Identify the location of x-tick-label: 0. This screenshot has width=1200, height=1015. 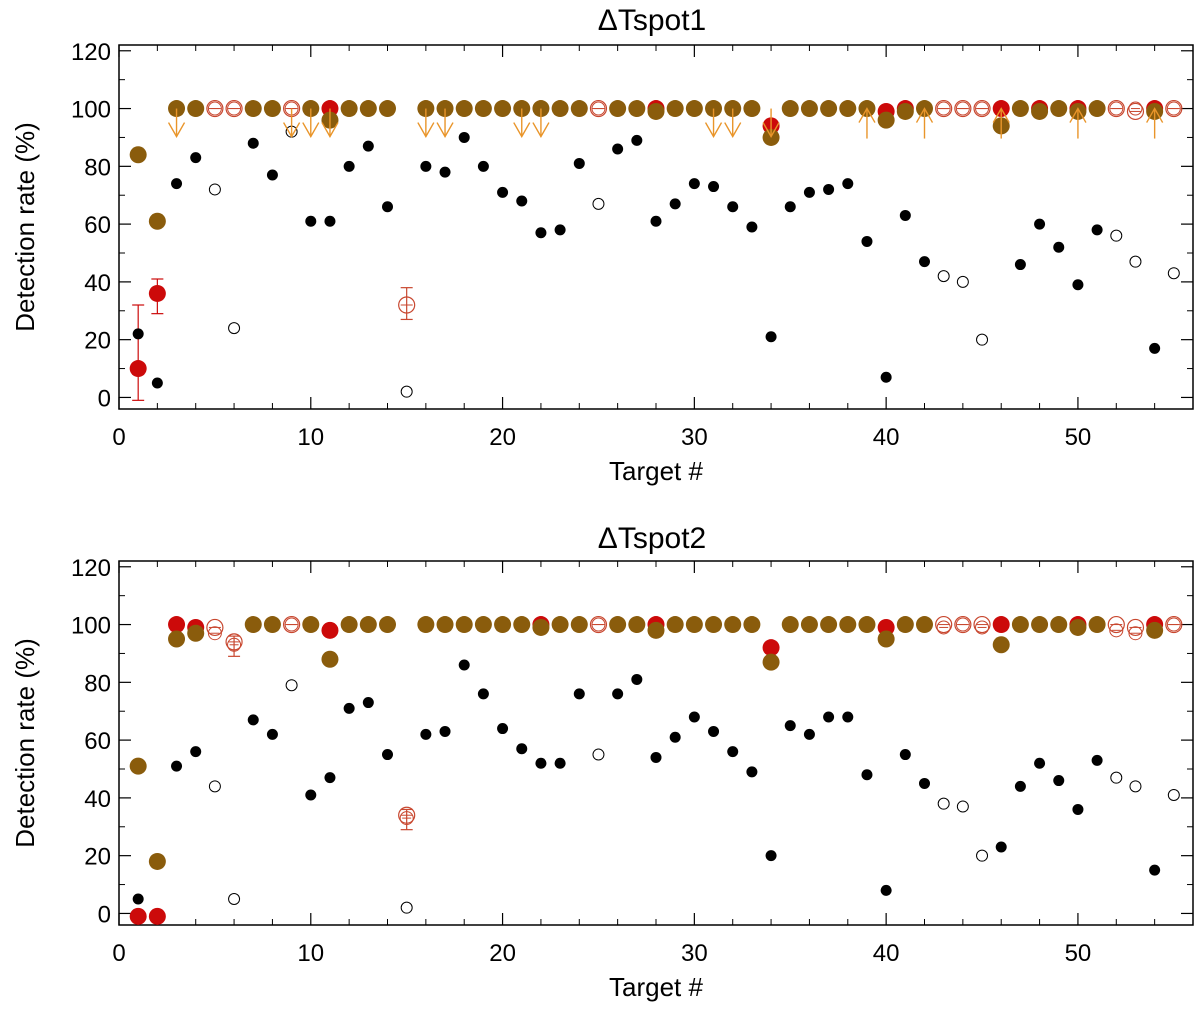
(118, 437).